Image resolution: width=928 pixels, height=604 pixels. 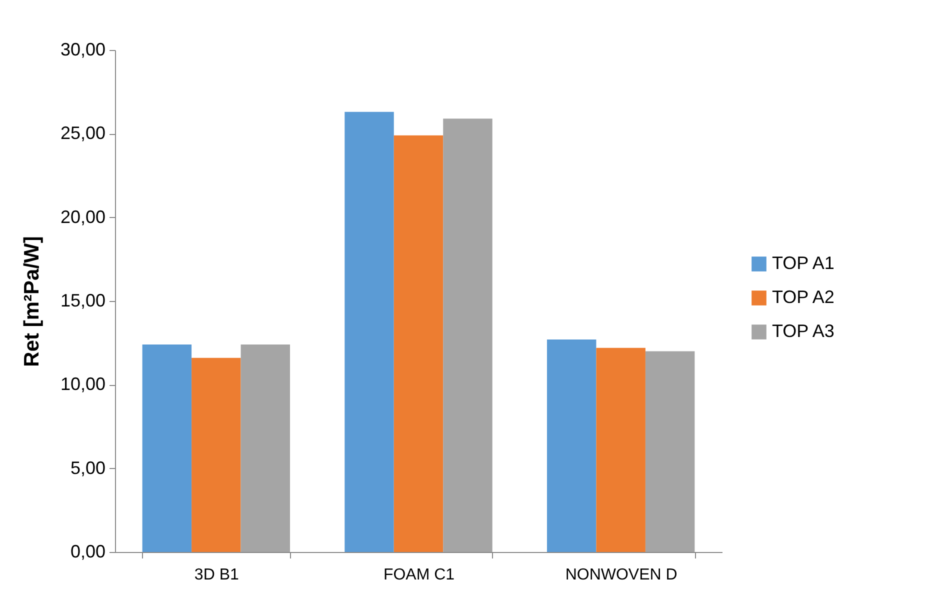 I want to click on y-tick-label: 0,00, so click(x=88, y=552).